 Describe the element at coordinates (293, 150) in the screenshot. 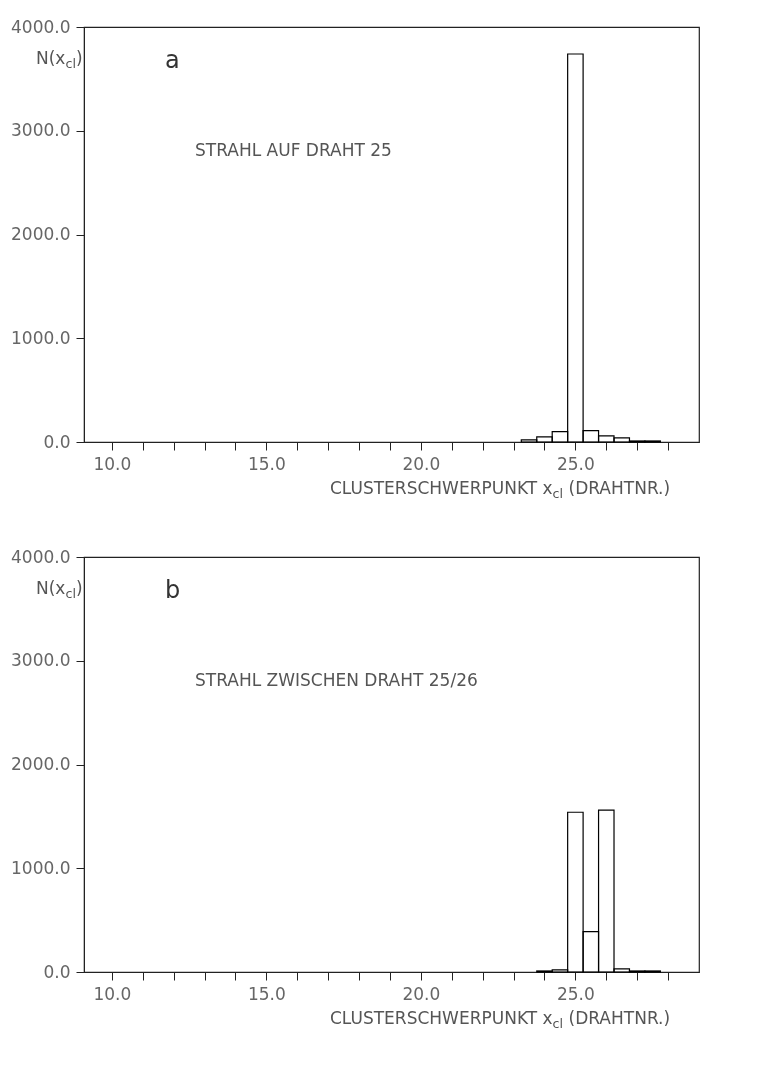

I see `annotation: STRAHL AUF DRAHT 25` at that location.